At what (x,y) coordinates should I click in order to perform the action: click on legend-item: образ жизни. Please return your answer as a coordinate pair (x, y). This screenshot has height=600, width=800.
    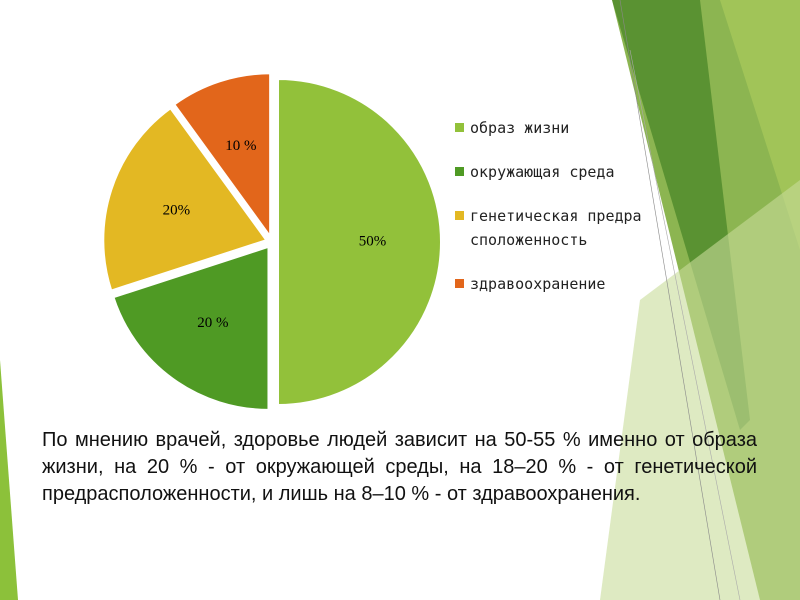
    Looking at the image, I should click on (555, 128).